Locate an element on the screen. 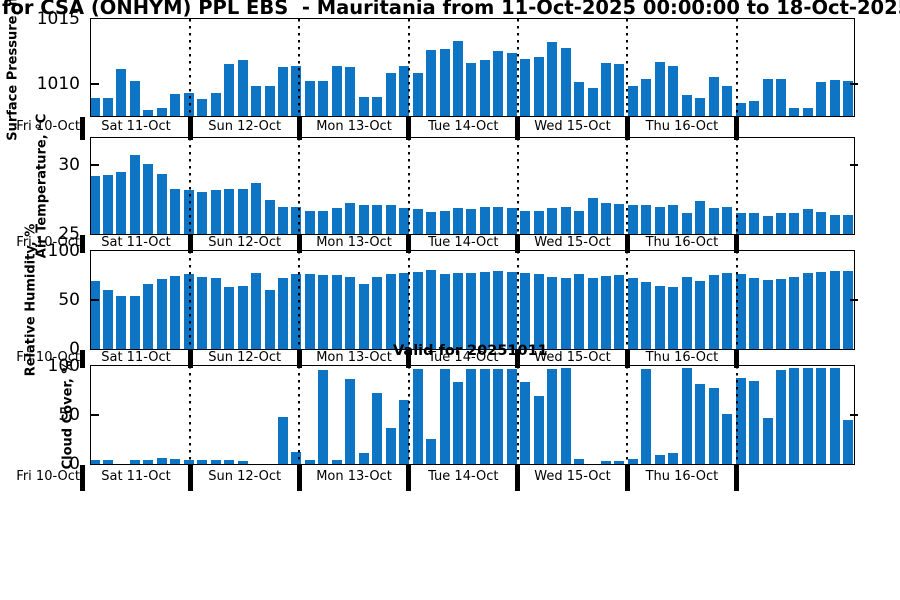 Image resolution: width=900 pixels, height=600 pixels. valid-for-label: Valid for 20251011 is located at coordinates (470, 351).